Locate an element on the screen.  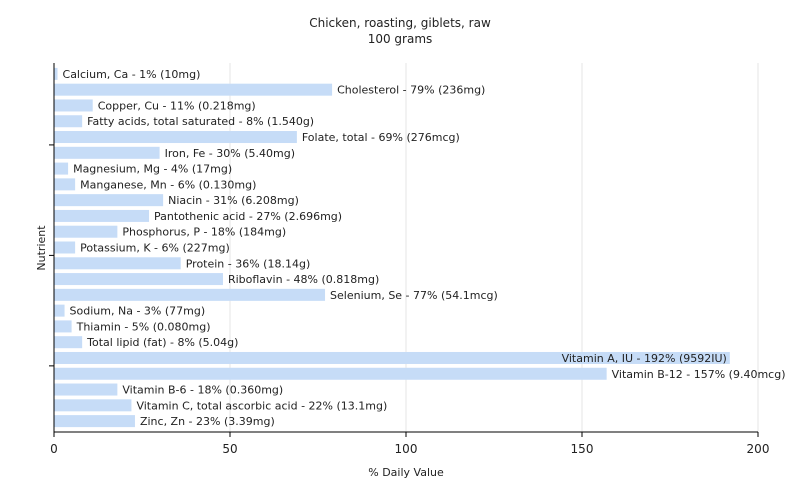
x-tick-label: 150 is located at coordinates (582, 449).